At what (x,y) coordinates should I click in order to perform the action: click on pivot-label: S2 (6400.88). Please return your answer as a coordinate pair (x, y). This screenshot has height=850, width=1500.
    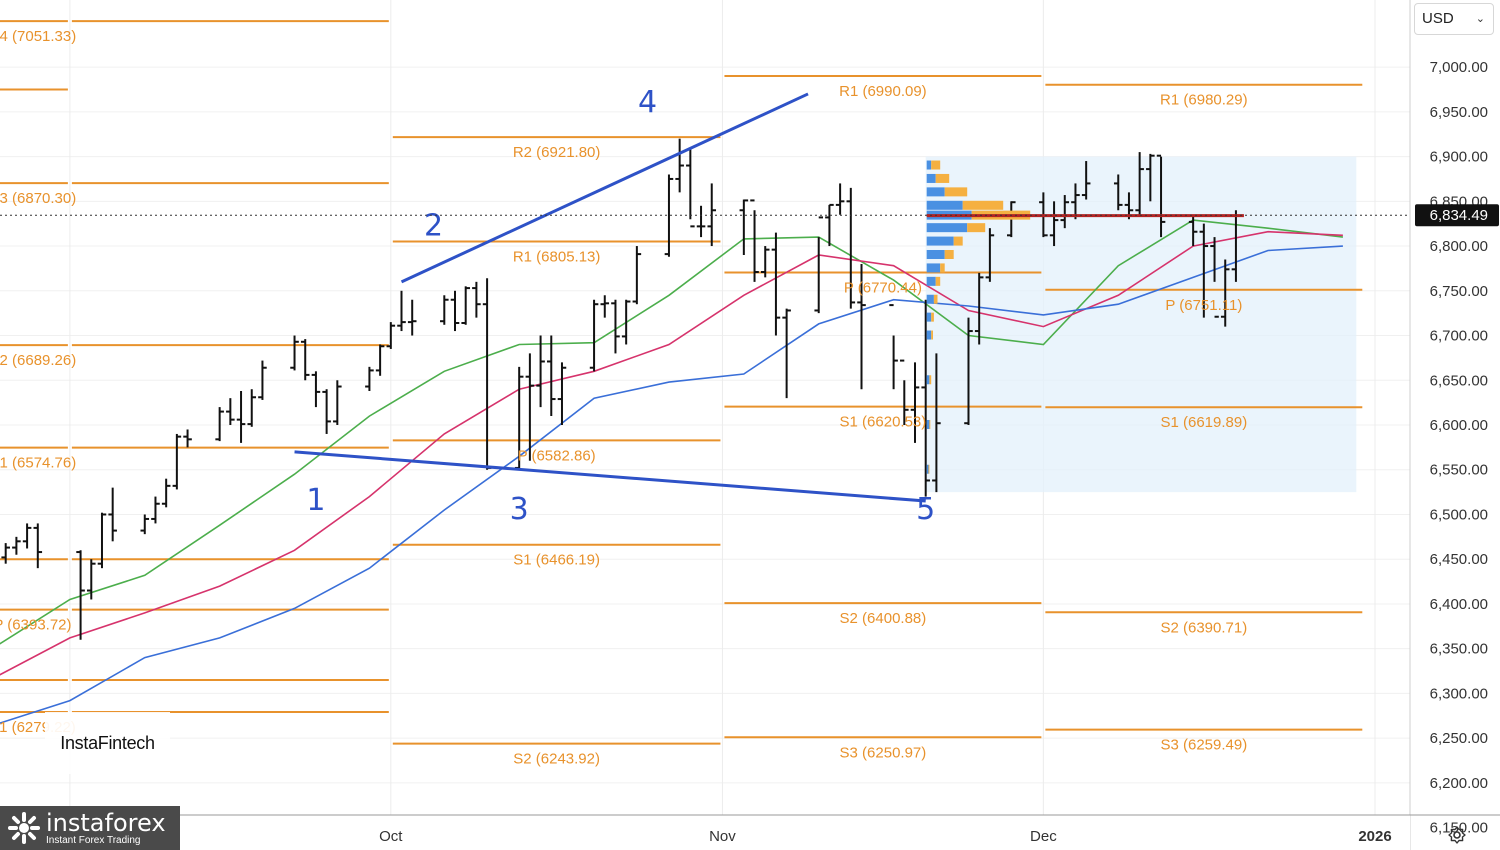
    Looking at the image, I should click on (883, 618).